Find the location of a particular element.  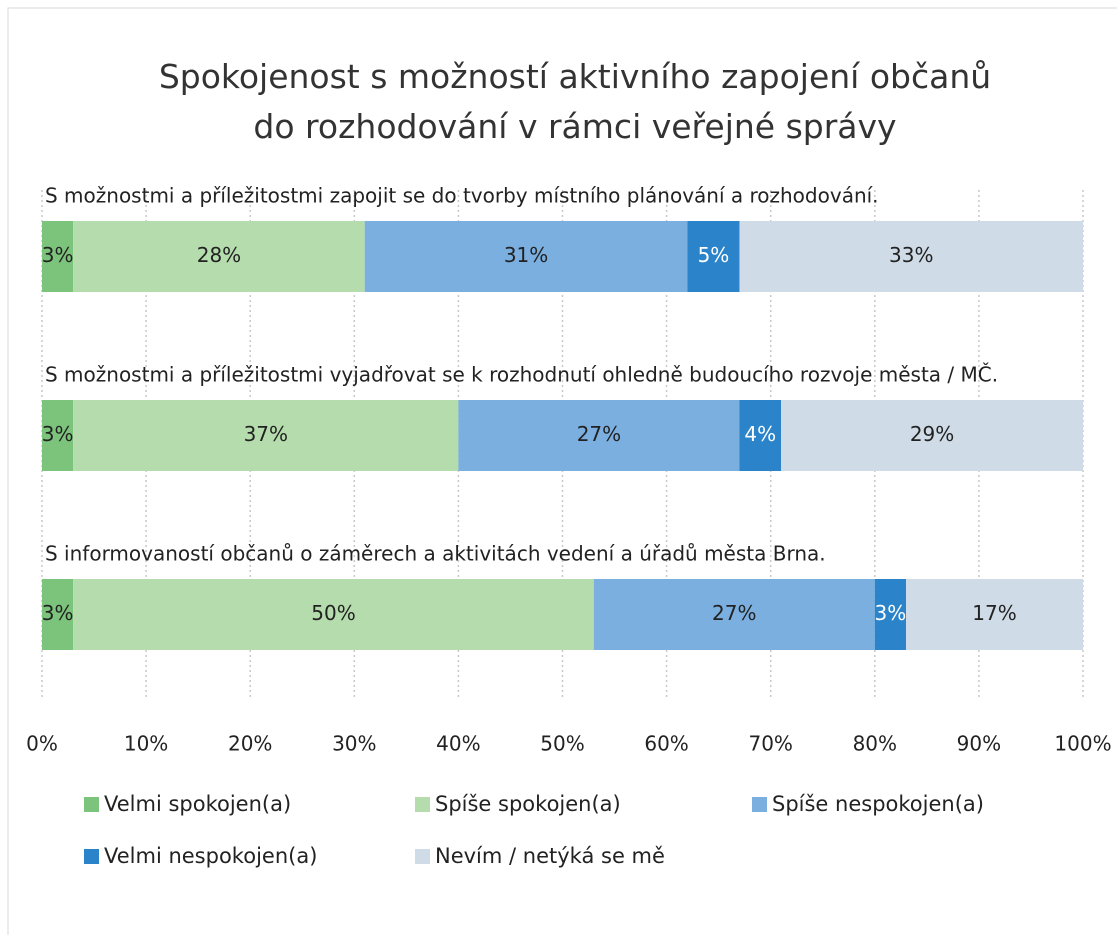

legend-label: Spíše nespokojen(a) is located at coordinates (878, 804).